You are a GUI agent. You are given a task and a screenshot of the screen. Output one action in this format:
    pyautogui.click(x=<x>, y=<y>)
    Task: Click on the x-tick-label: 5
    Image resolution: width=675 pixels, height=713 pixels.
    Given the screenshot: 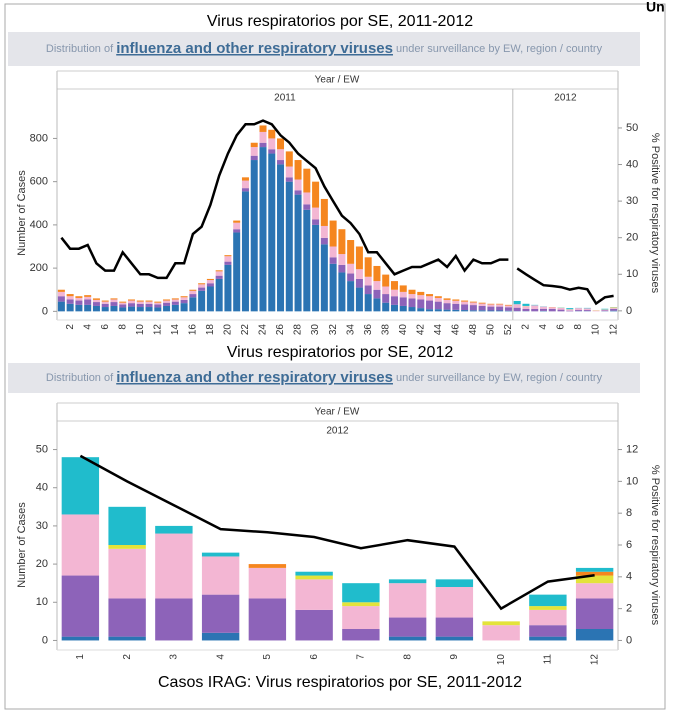 What is the action you would take?
    pyautogui.click(x=267, y=657)
    